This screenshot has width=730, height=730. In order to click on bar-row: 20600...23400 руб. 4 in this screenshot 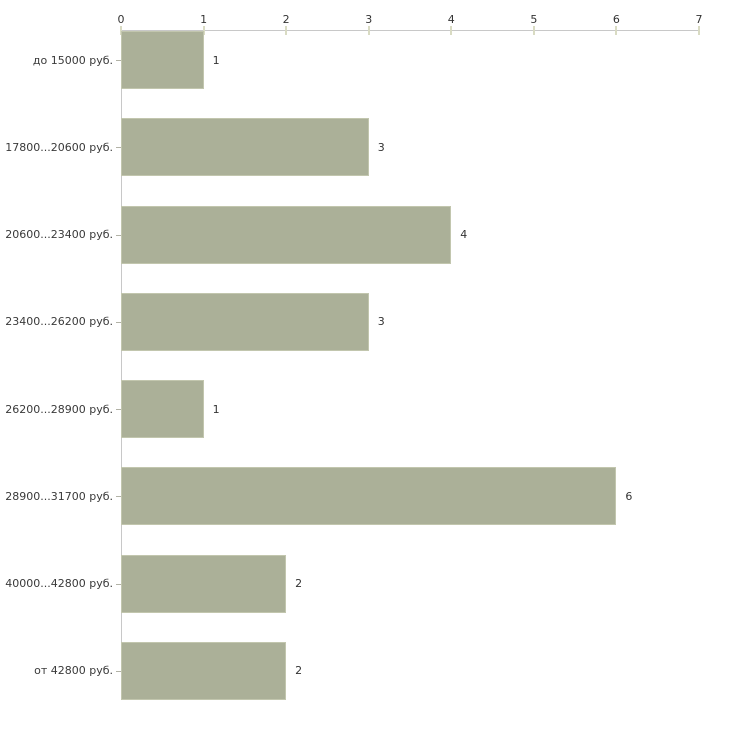, I will do `click(365, 234)`.